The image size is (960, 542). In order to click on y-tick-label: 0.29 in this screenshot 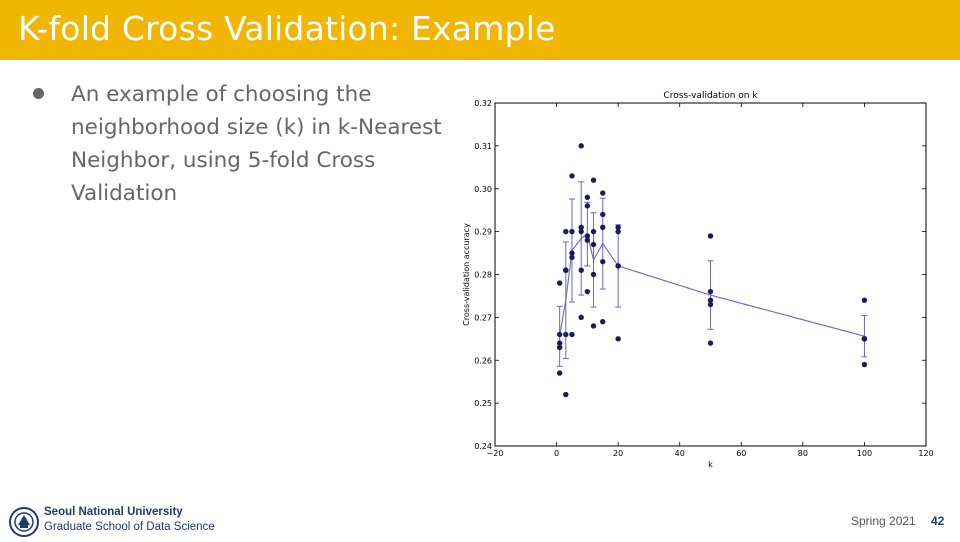, I will do `click(483, 232)`.